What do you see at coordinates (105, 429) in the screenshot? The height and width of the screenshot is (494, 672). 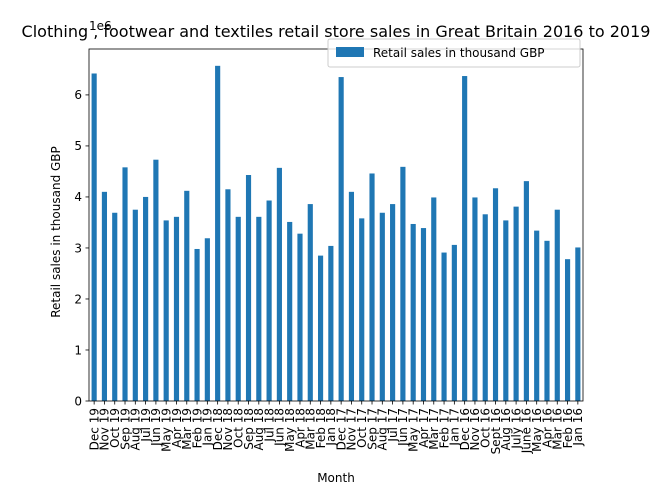 I see `x-tick-label: Nov 19` at bounding box center [105, 429].